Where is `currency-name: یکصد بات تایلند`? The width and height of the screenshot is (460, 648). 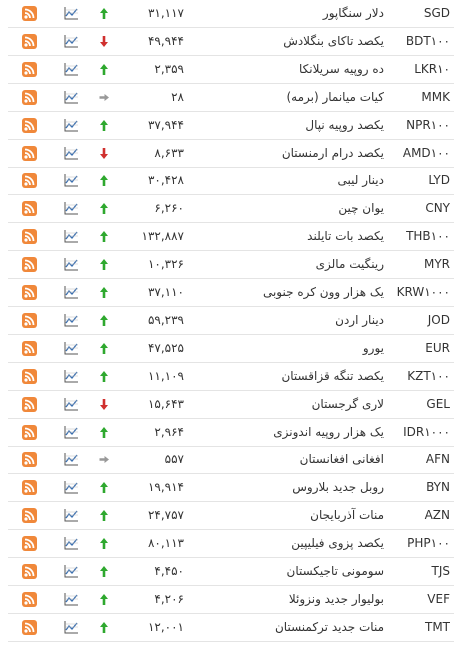 currency-name: یکصد بات تایلند is located at coordinates (345, 236).